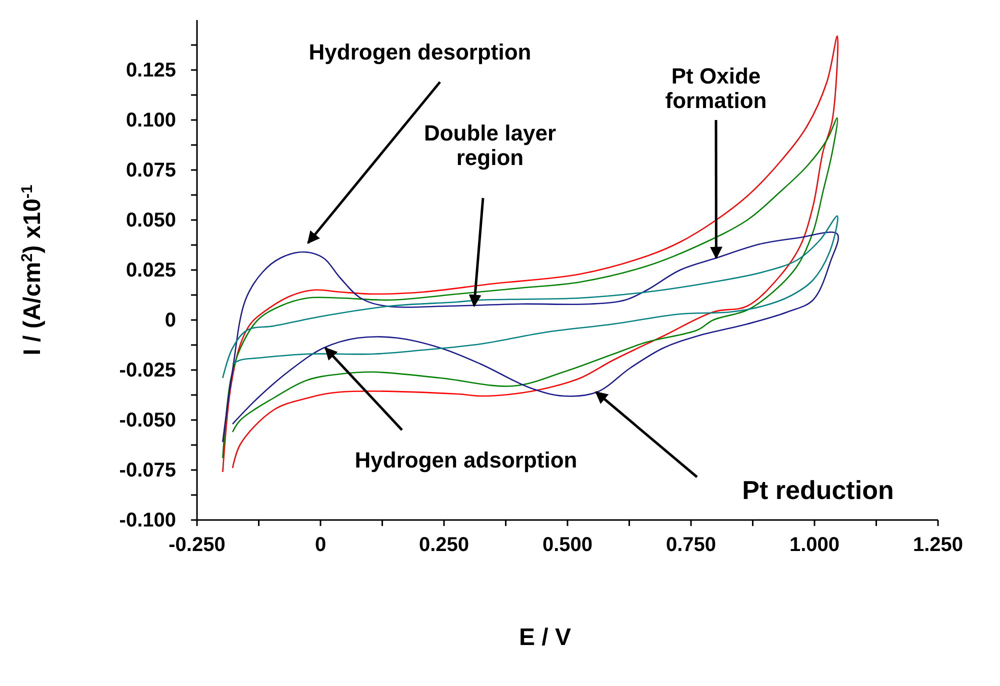 Image resolution: width=1000 pixels, height=686 pixels. I want to click on annotation: Pt reduction, so click(818, 490).